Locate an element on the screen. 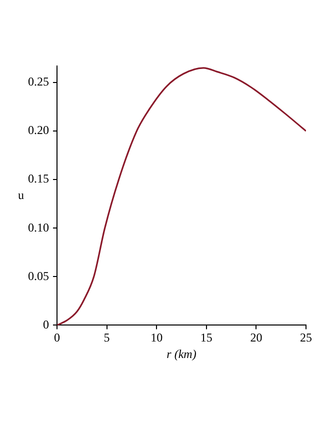  y-tick-label: 0.10 is located at coordinates (38, 227).